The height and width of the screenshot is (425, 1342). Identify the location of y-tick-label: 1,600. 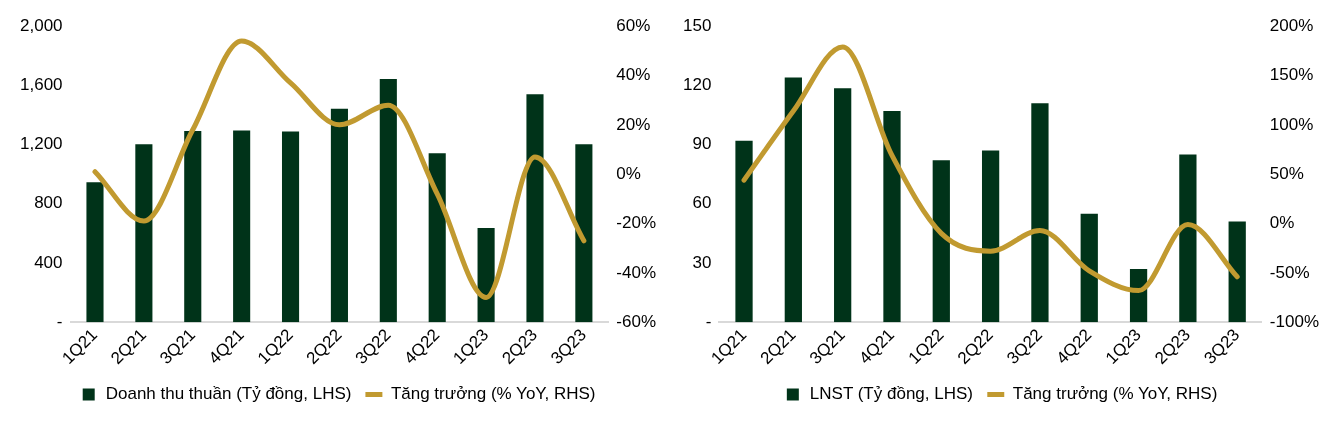
(41, 85).